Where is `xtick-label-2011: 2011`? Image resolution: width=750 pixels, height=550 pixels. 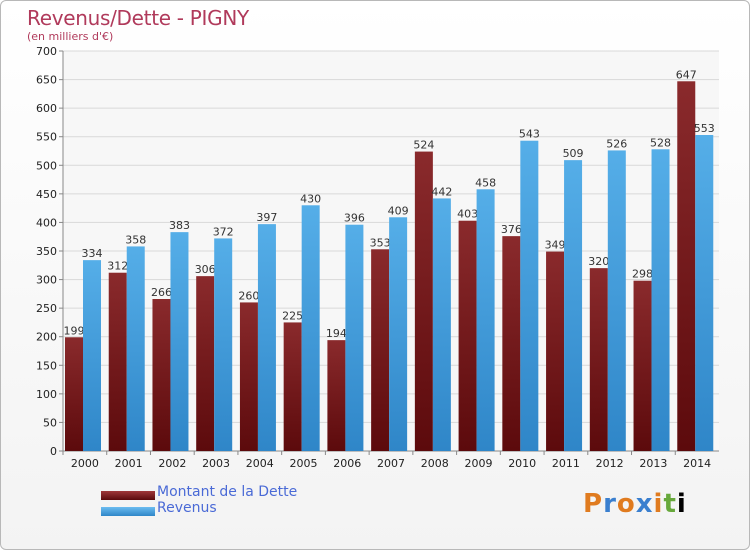
xtick-label-2011: 2011 is located at coordinates (566, 463).